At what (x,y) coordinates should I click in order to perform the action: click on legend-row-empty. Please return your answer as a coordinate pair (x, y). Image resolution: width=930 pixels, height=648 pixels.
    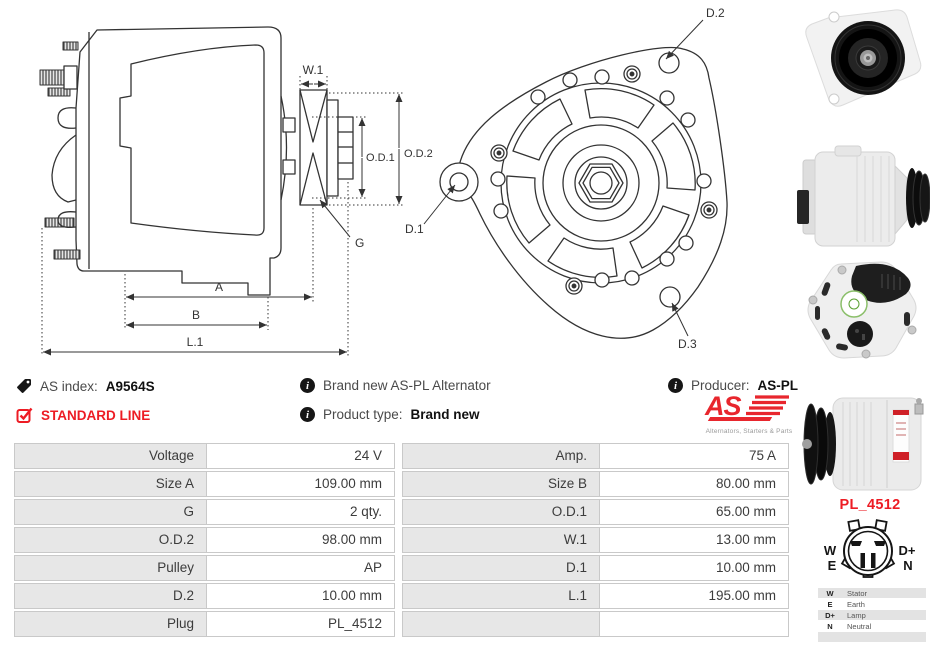
    Looking at the image, I should click on (872, 637).